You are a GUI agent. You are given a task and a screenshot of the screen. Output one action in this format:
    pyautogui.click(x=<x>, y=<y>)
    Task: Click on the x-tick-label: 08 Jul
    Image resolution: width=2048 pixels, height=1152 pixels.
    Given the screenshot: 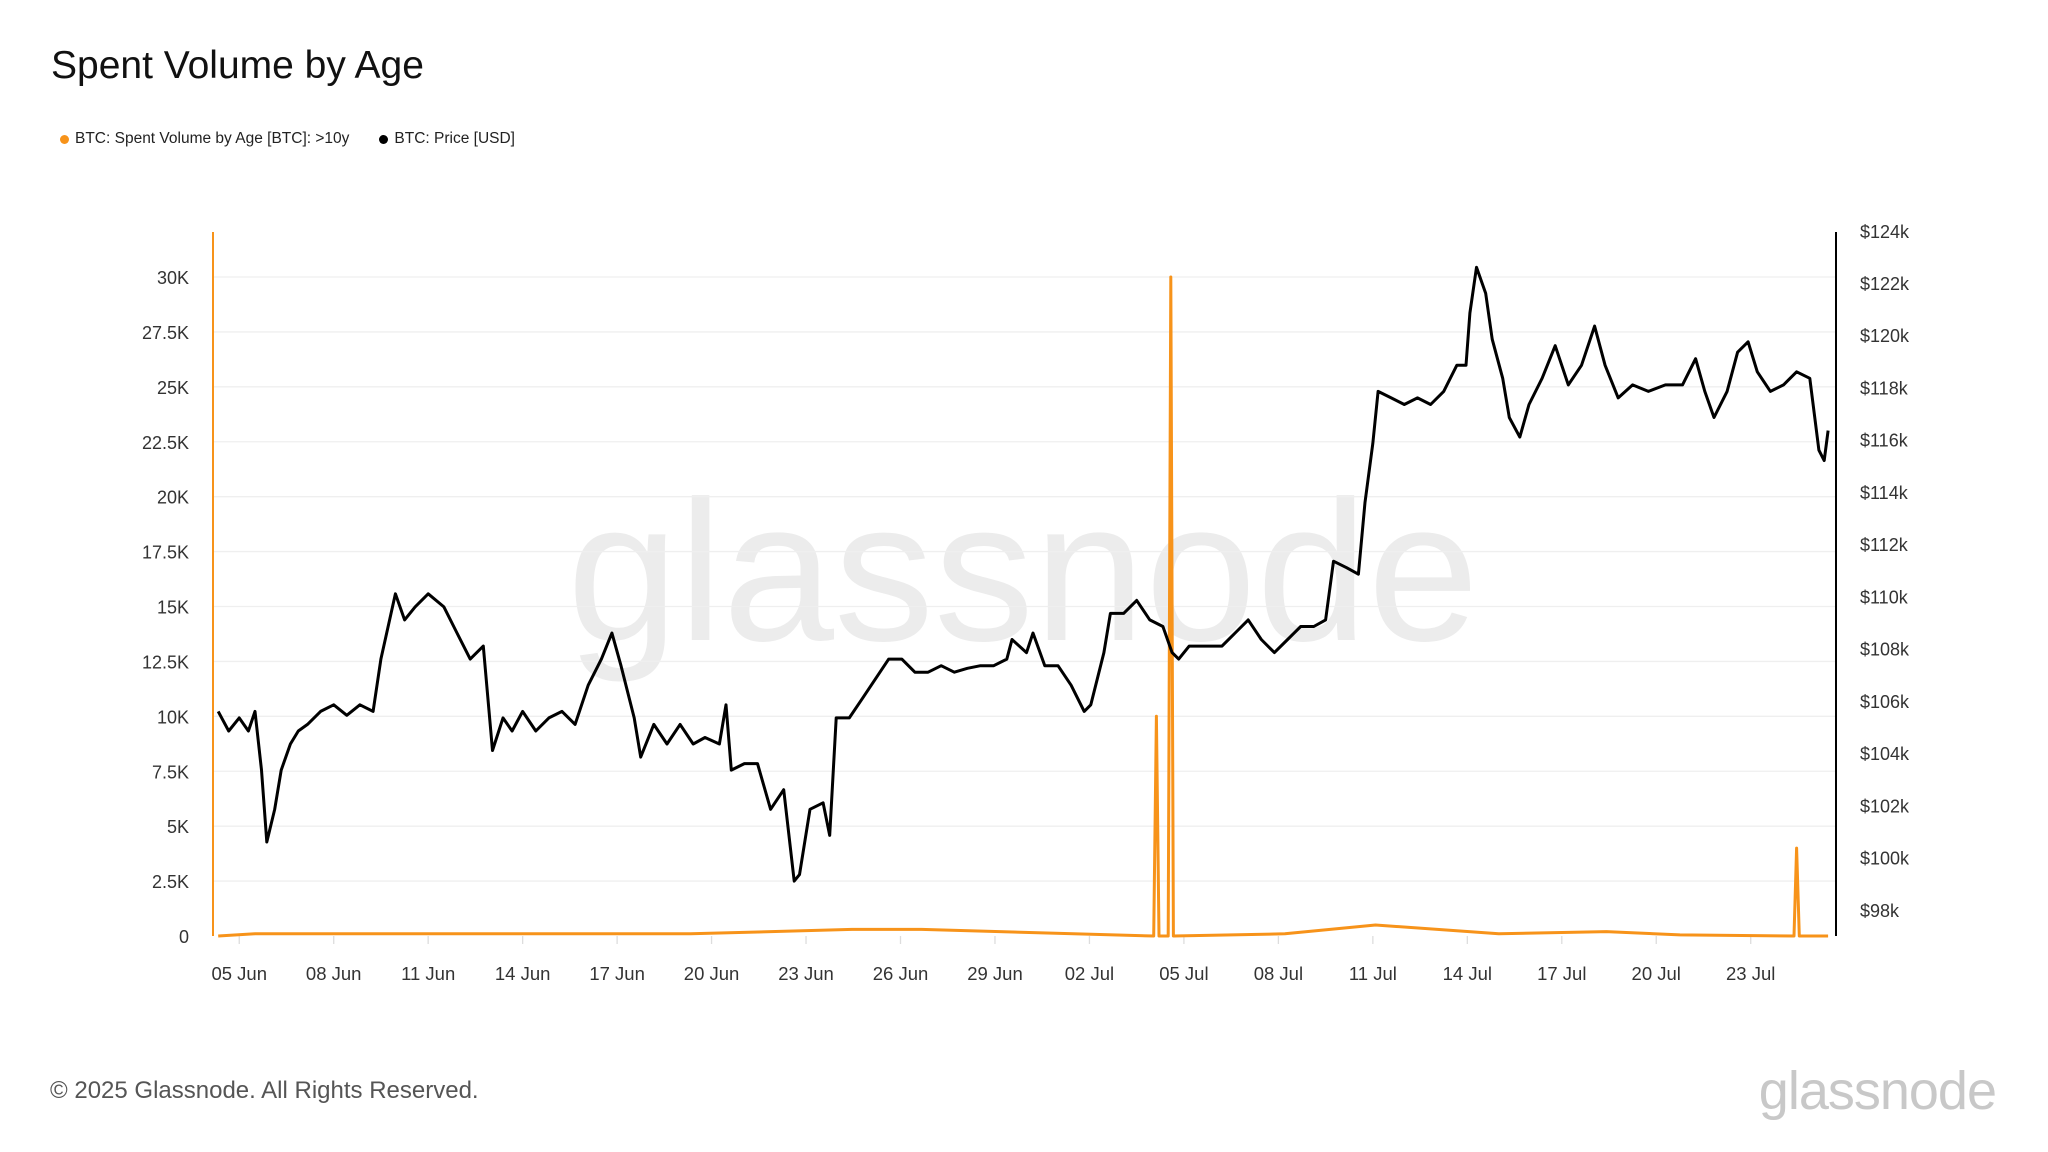 What is the action you would take?
    pyautogui.click(x=1278, y=973)
    